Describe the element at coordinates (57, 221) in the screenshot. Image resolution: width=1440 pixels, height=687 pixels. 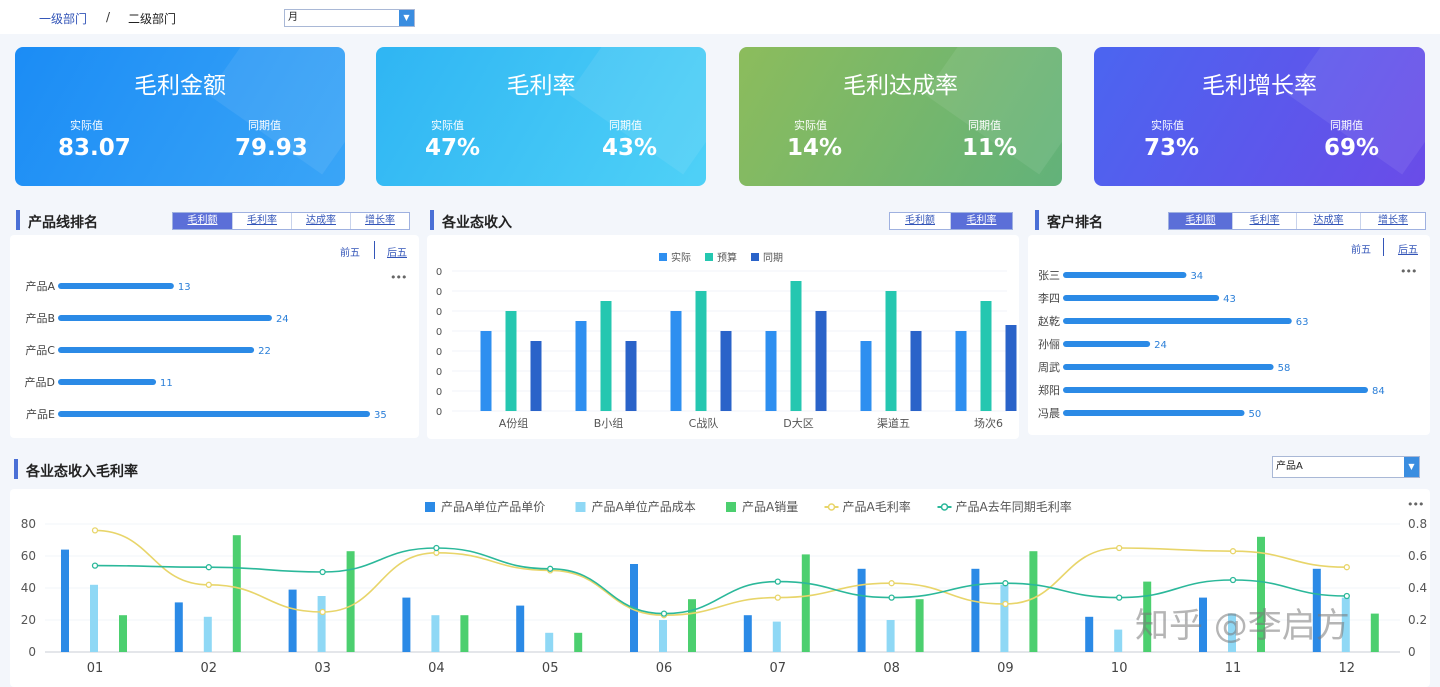
I see `product-rank-title: 产品线排名` at that location.